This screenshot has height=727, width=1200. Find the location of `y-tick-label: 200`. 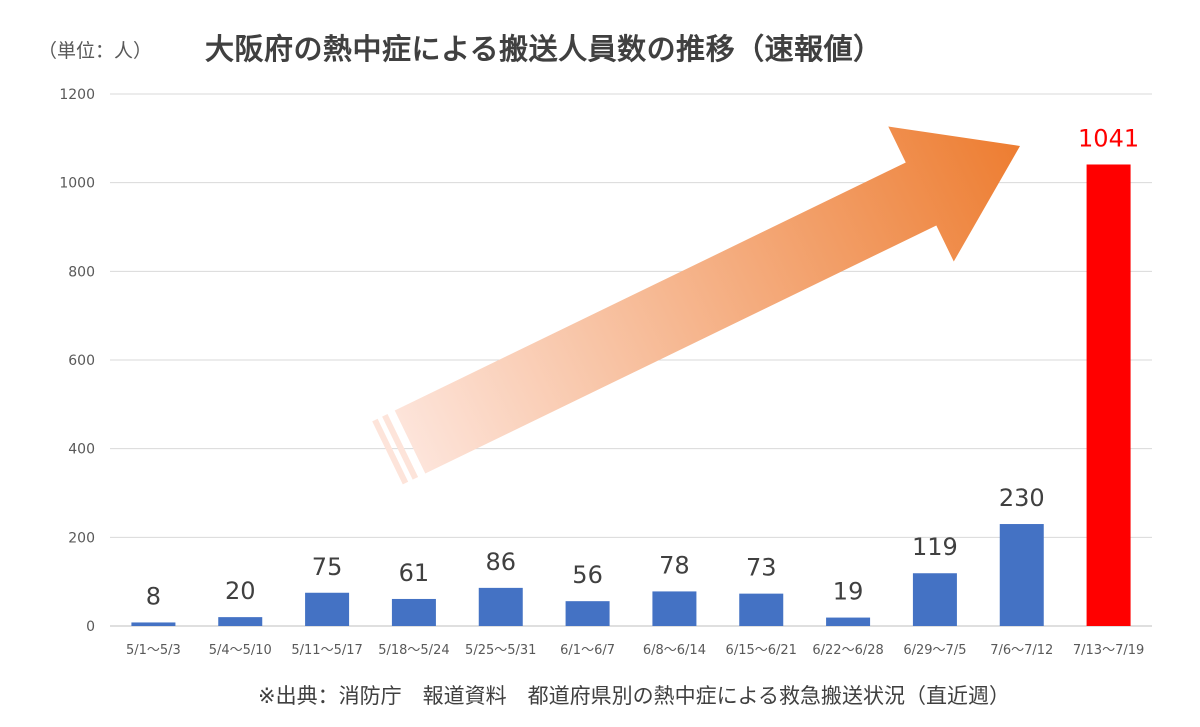

y-tick-label: 200 is located at coordinates (81, 538).